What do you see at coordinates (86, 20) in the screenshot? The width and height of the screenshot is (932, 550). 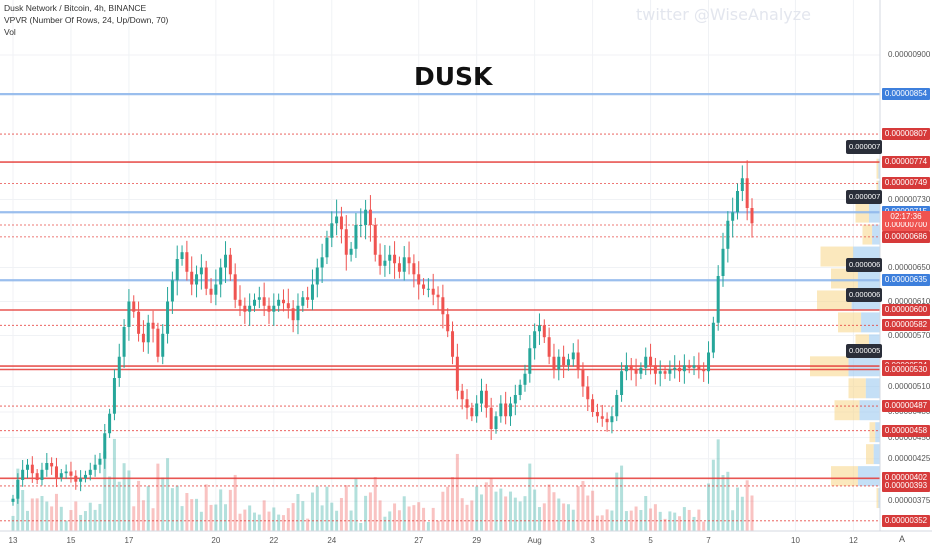 I see `vpvr-indicator-label: VPVR (Number Of Rows, 24, Up/Down, 70)` at bounding box center [86, 20].